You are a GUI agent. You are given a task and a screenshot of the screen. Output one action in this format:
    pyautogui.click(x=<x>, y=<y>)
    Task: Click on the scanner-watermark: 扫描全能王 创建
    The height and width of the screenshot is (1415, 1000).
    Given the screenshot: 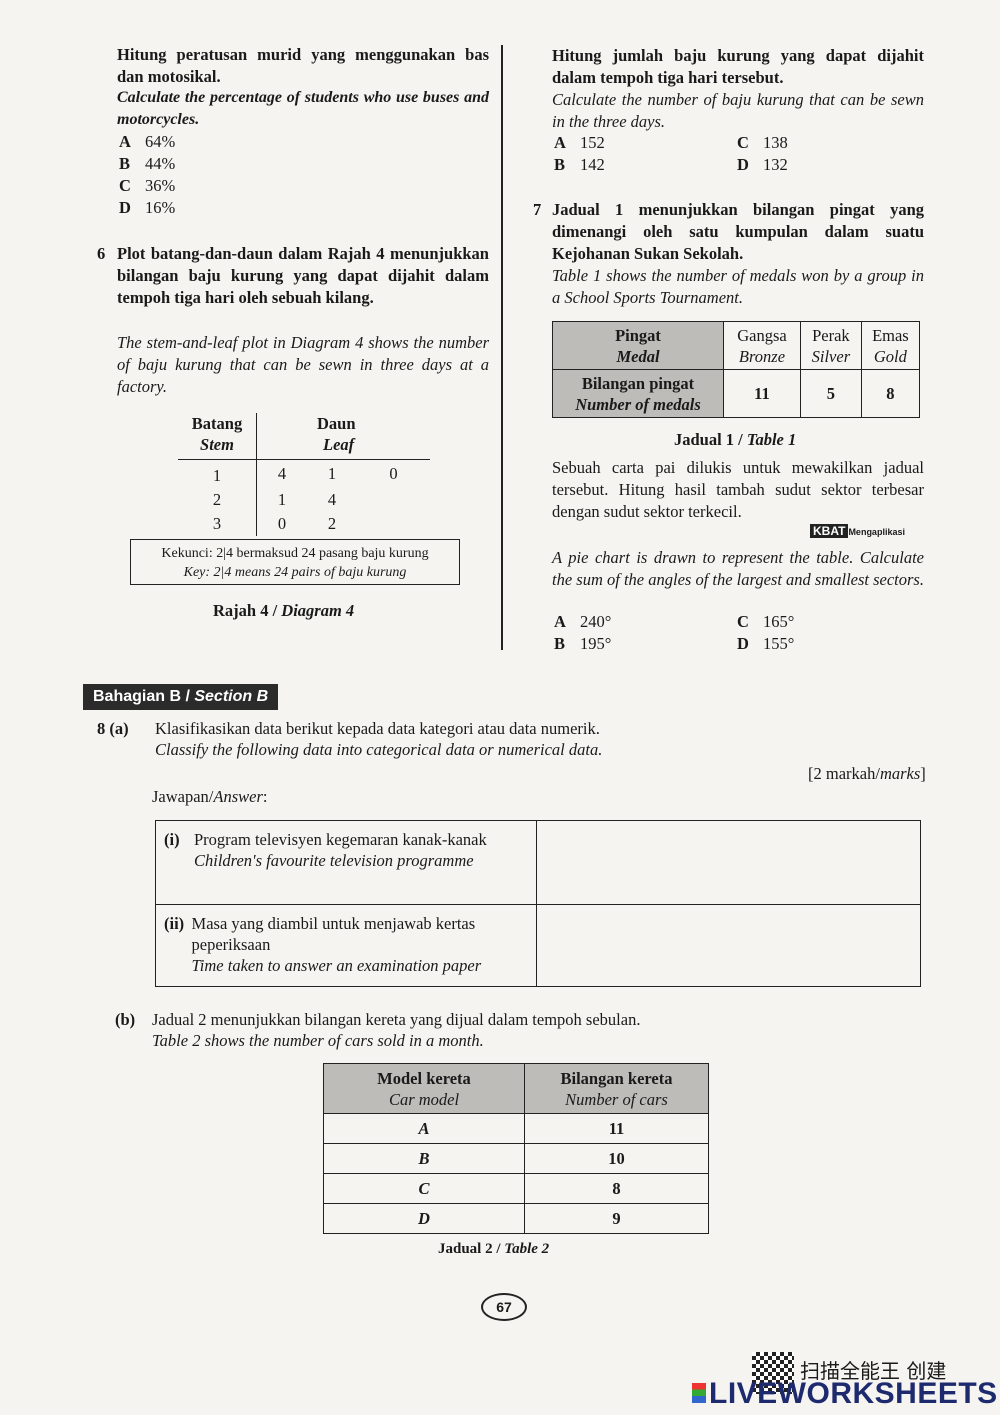 What is the action you would take?
    pyautogui.click(x=873, y=1371)
    